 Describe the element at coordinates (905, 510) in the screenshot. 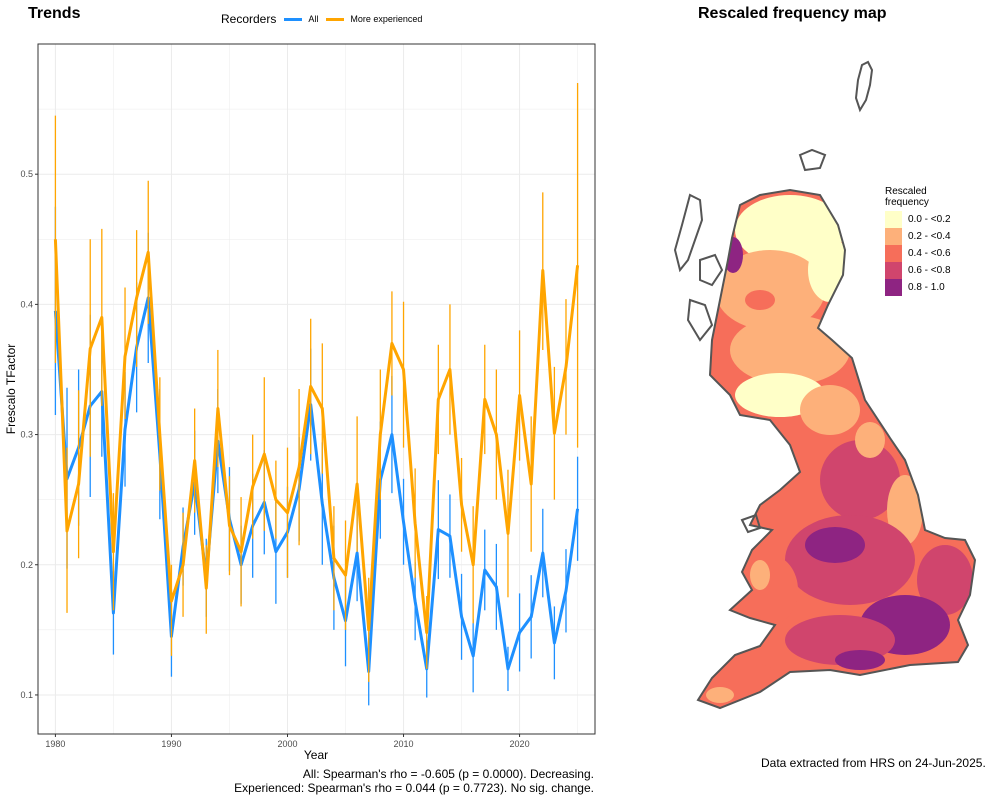

I see `map-zone-northeast-peach` at that location.